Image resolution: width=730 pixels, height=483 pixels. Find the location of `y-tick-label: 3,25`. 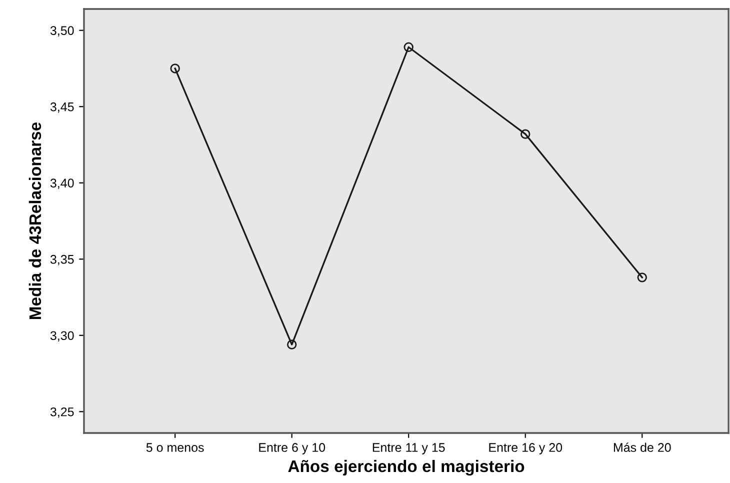

y-tick-label: 3,25 is located at coordinates (62, 412).